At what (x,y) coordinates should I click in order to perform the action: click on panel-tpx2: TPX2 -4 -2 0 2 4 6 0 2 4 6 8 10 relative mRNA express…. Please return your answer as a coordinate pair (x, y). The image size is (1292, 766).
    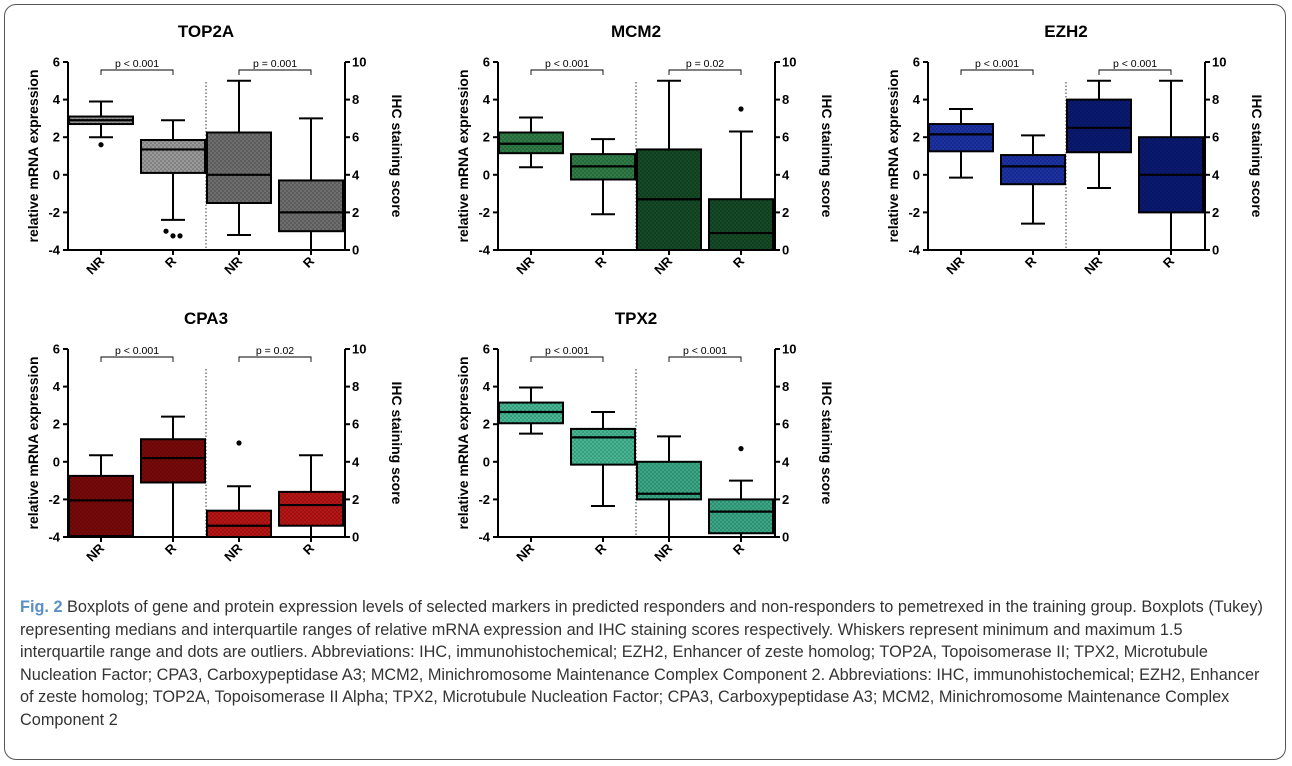
    Looking at the image, I should click on (645, 432).